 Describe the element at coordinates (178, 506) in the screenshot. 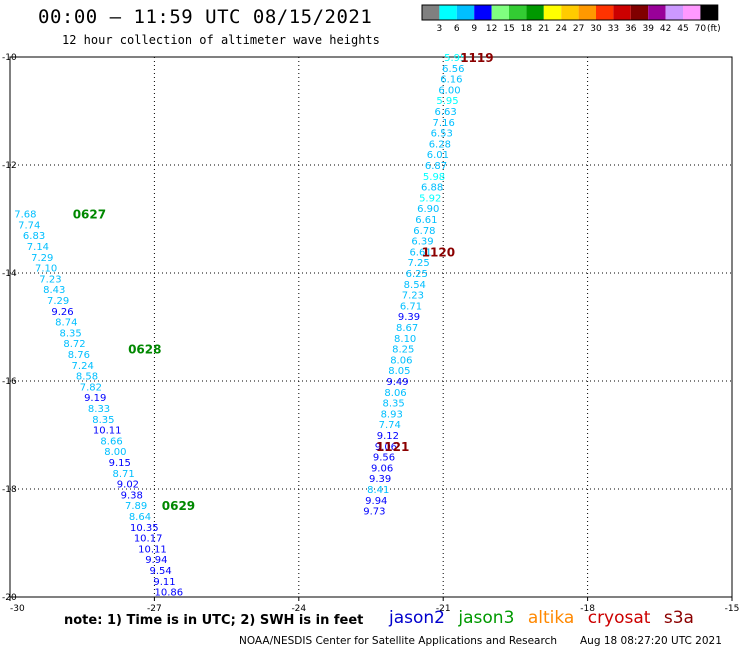

I see `pass-time-label: 0629` at that location.